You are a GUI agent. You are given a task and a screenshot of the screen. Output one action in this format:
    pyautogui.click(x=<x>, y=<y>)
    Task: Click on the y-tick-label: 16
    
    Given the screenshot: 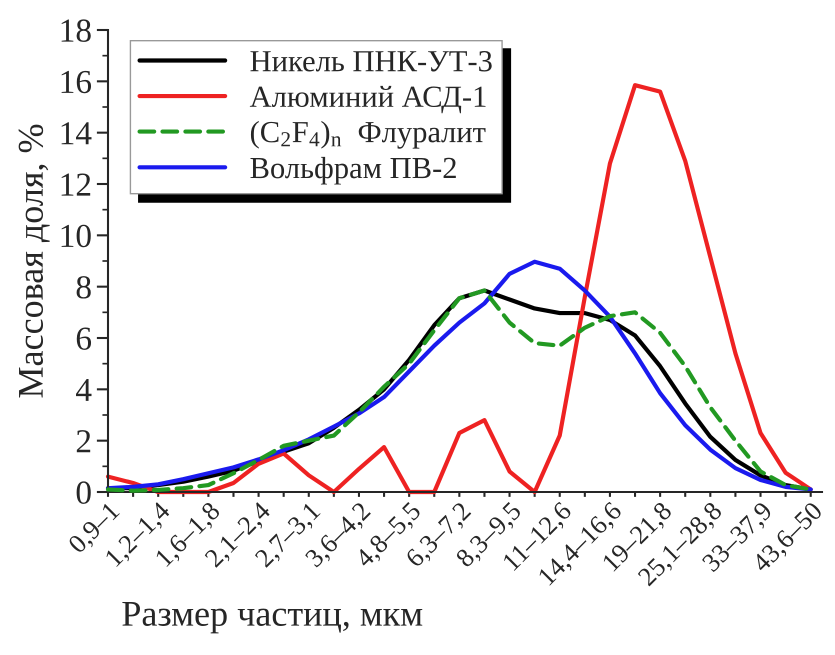 What is the action you would take?
    pyautogui.click(x=77, y=82)
    